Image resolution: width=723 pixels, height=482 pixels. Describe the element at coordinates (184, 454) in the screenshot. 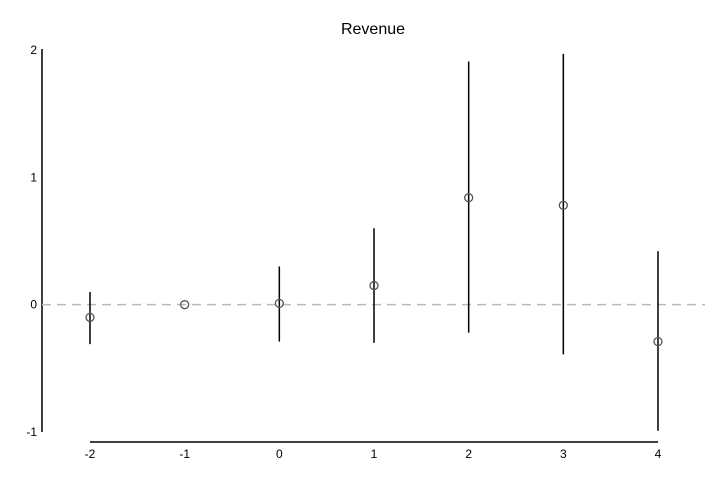

I see `x-tick-label: -1` at that location.